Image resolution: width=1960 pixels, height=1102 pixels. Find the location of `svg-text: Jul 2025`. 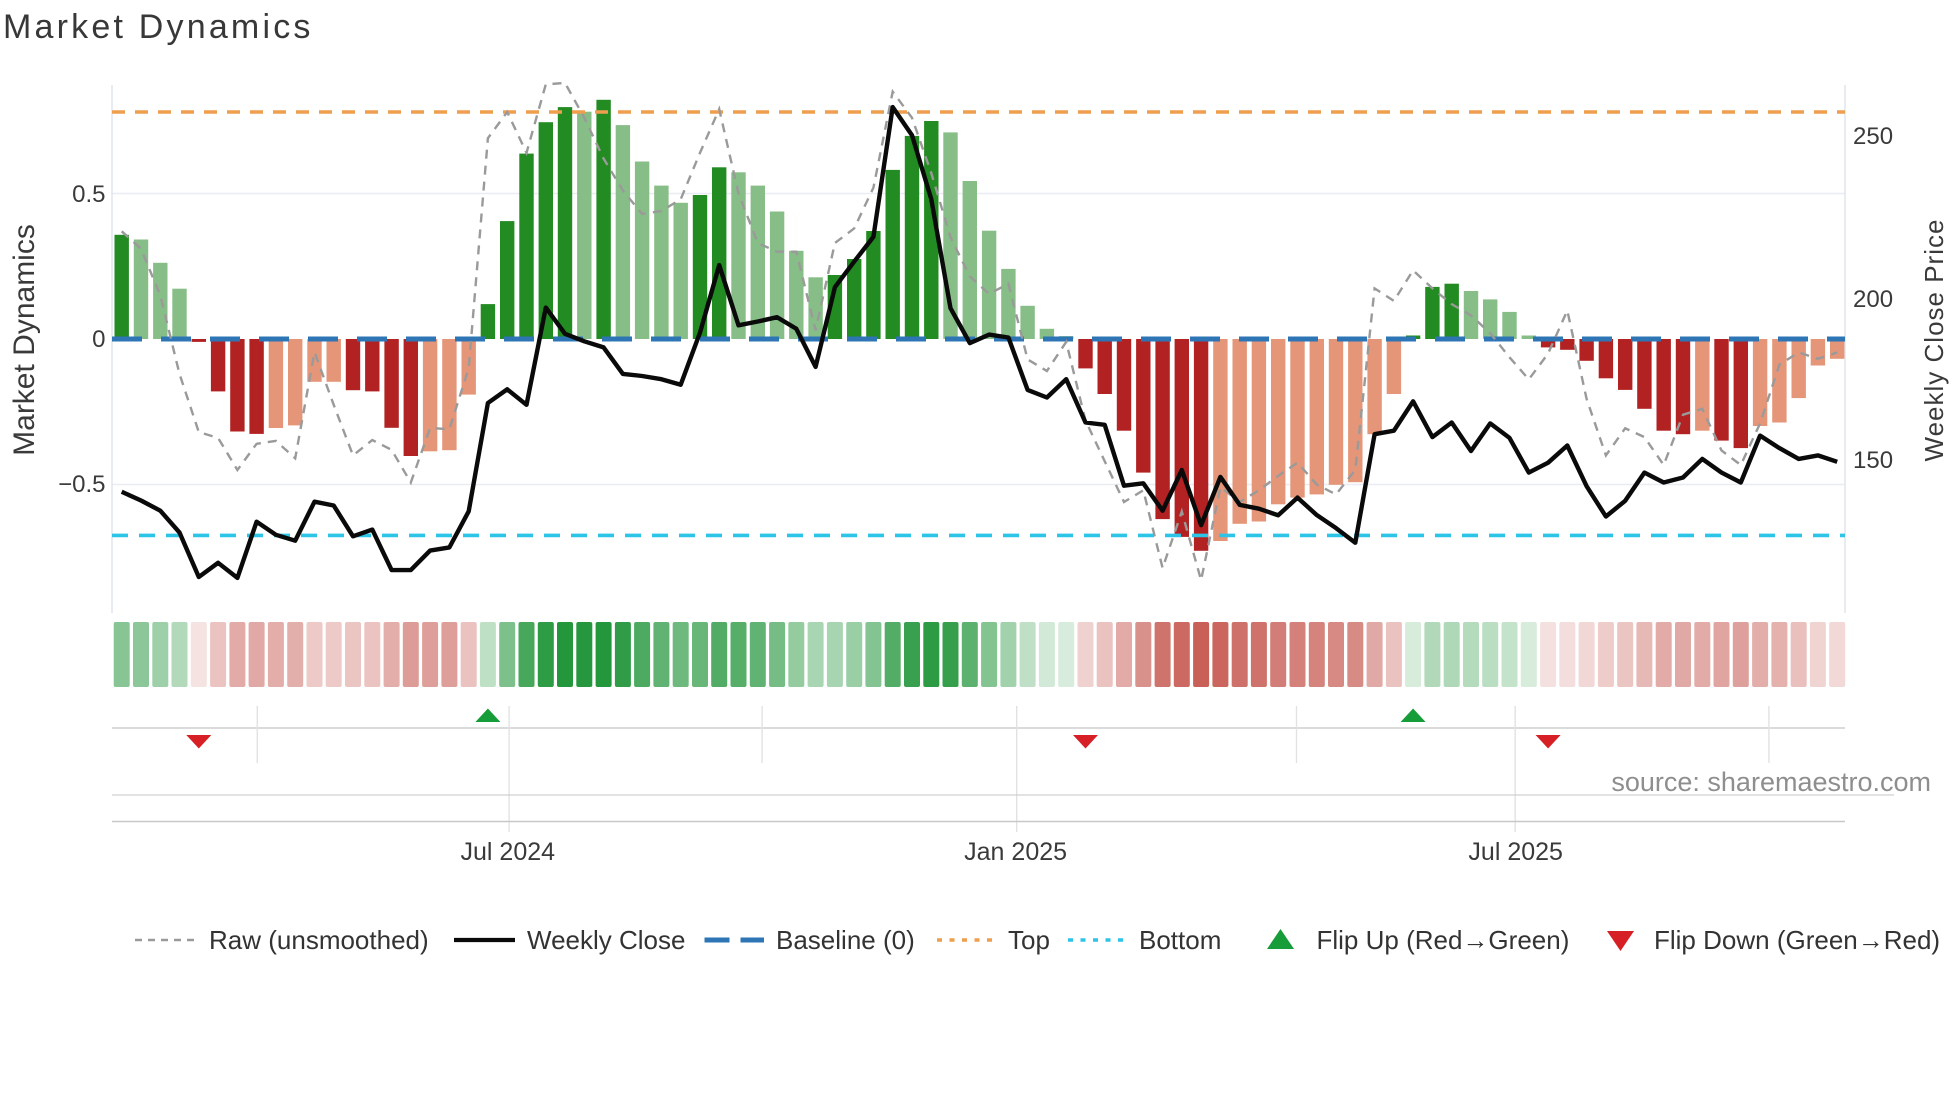

svg-text: Jul 2025 is located at coordinates (1515, 852).